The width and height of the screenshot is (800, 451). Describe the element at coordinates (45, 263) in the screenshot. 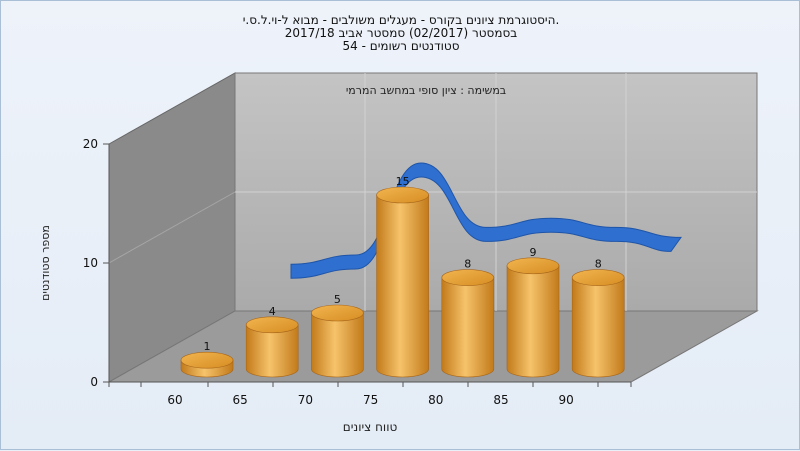

I see `y-axis-label: מספר סטודנטים` at that location.